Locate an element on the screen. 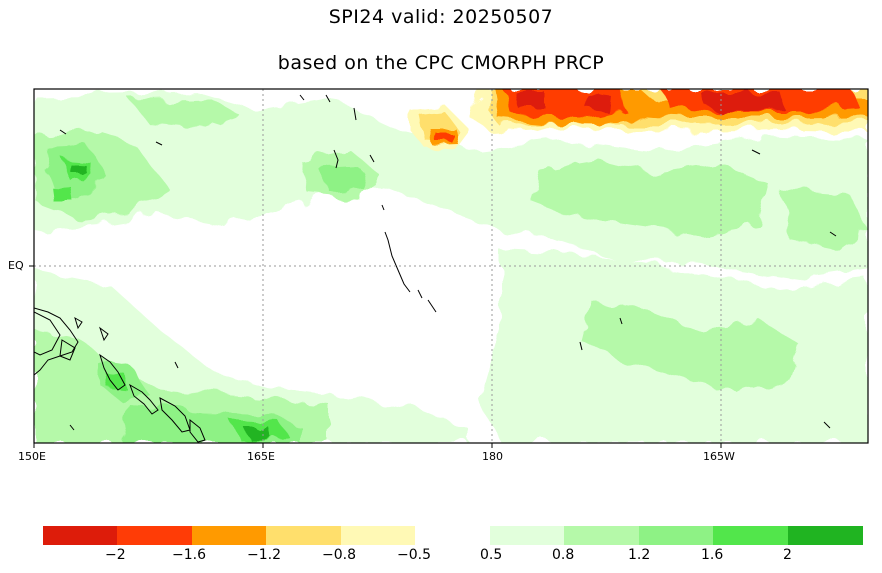  spi-positive-2-area is located at coordinates (170, 300).